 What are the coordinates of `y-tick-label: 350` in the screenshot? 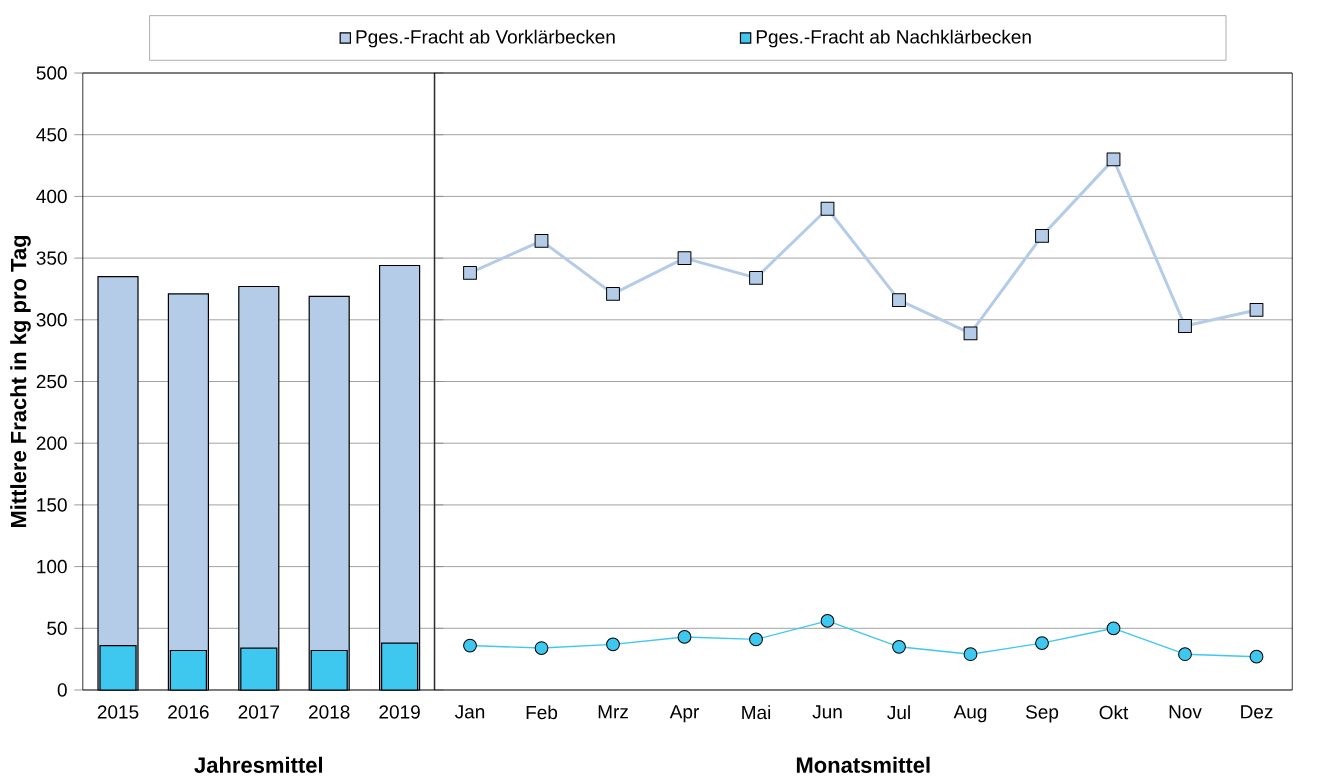 It's located at (51, 258).